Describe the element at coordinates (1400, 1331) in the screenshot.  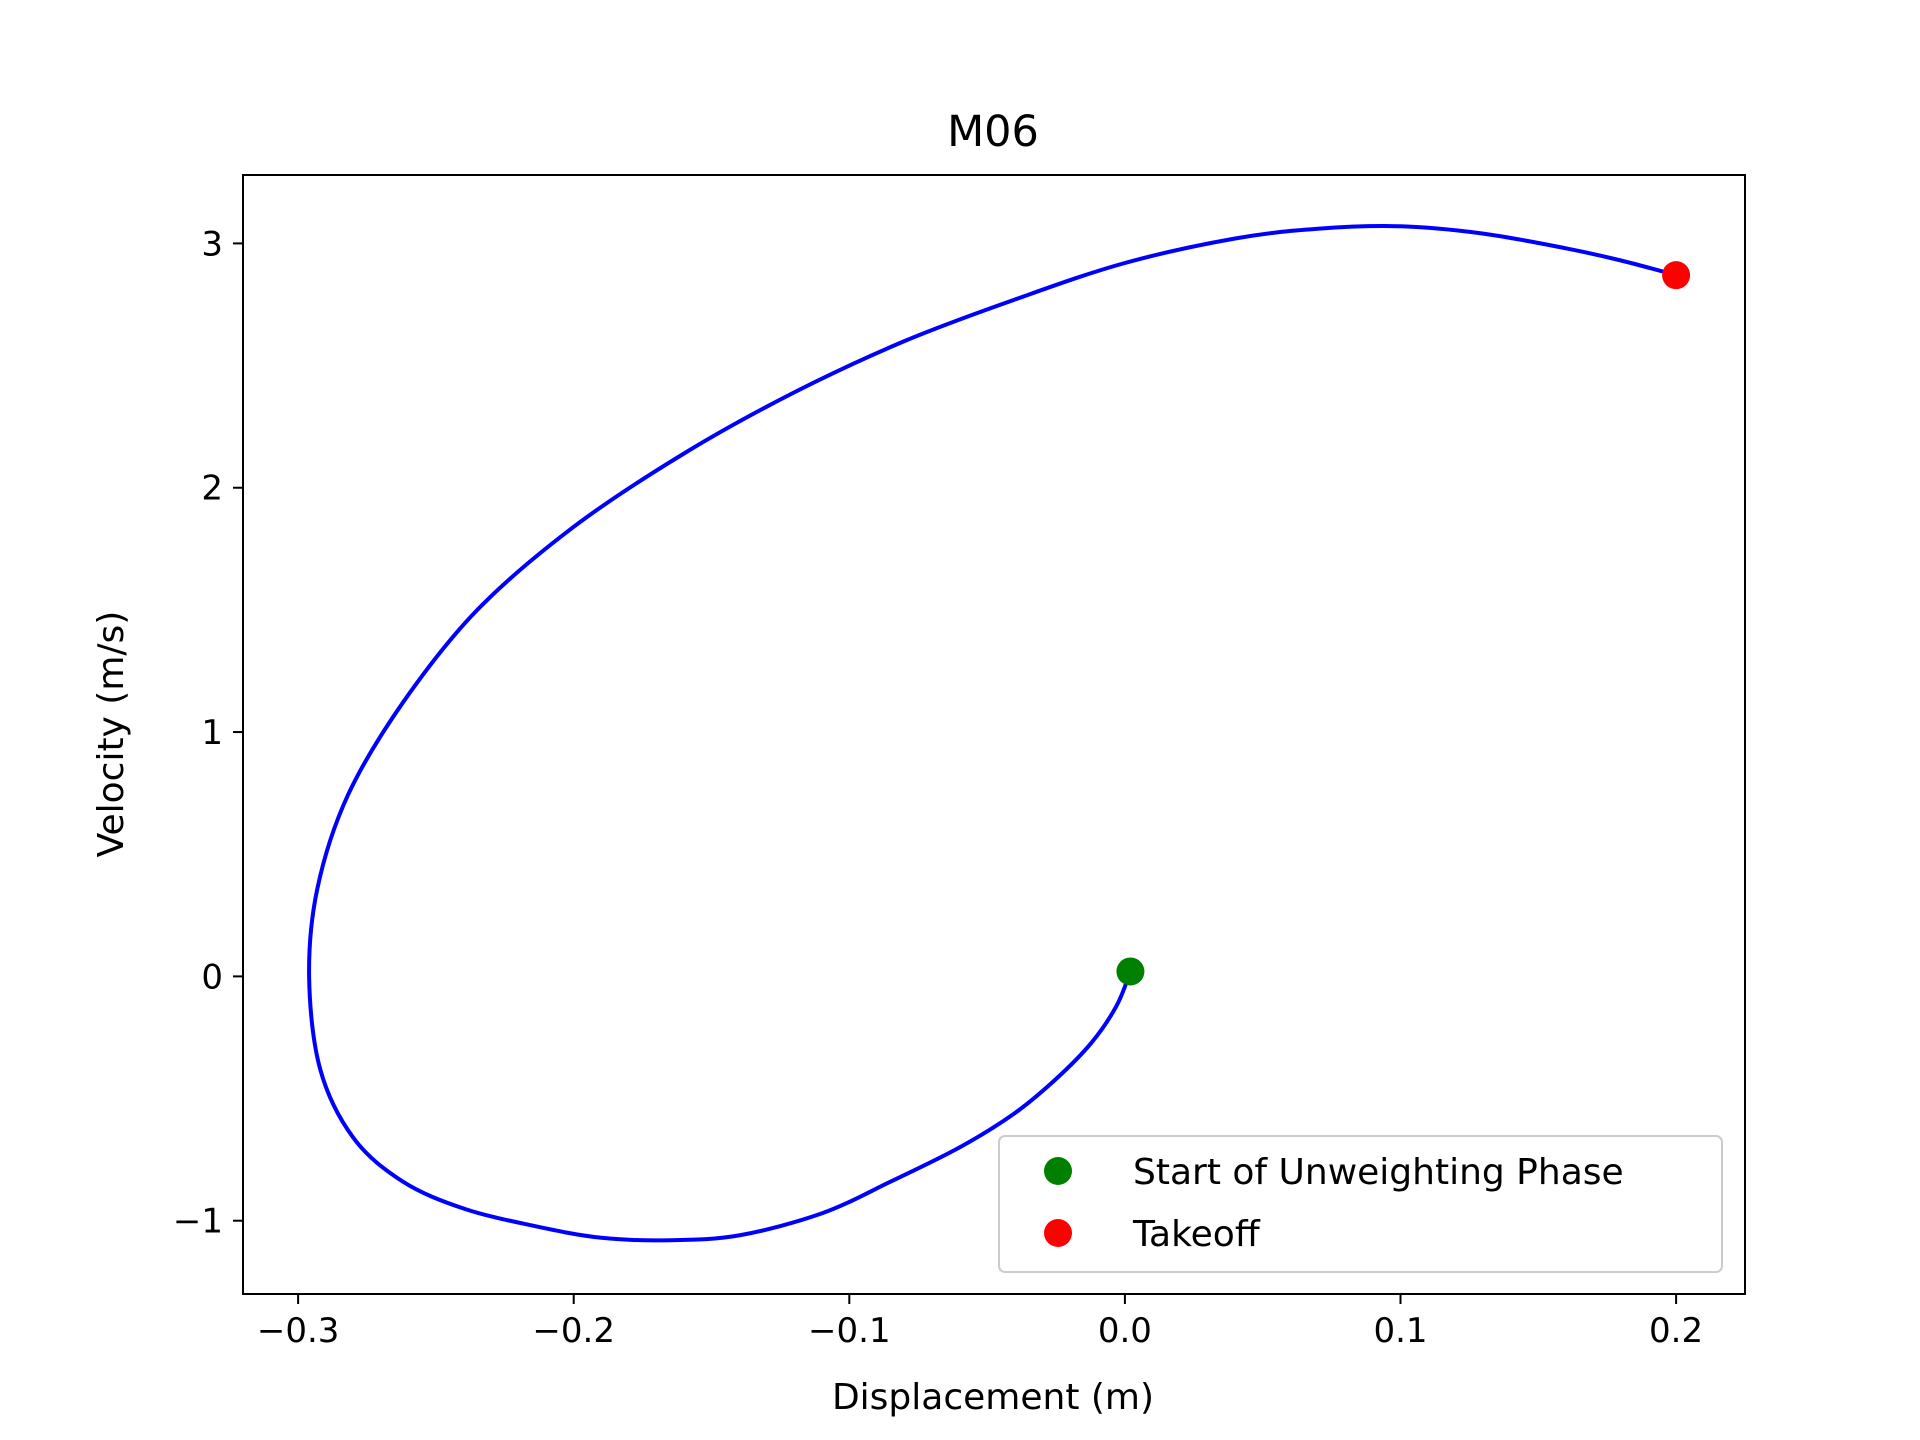
I see `x-tick-label: 0.1` at that location.